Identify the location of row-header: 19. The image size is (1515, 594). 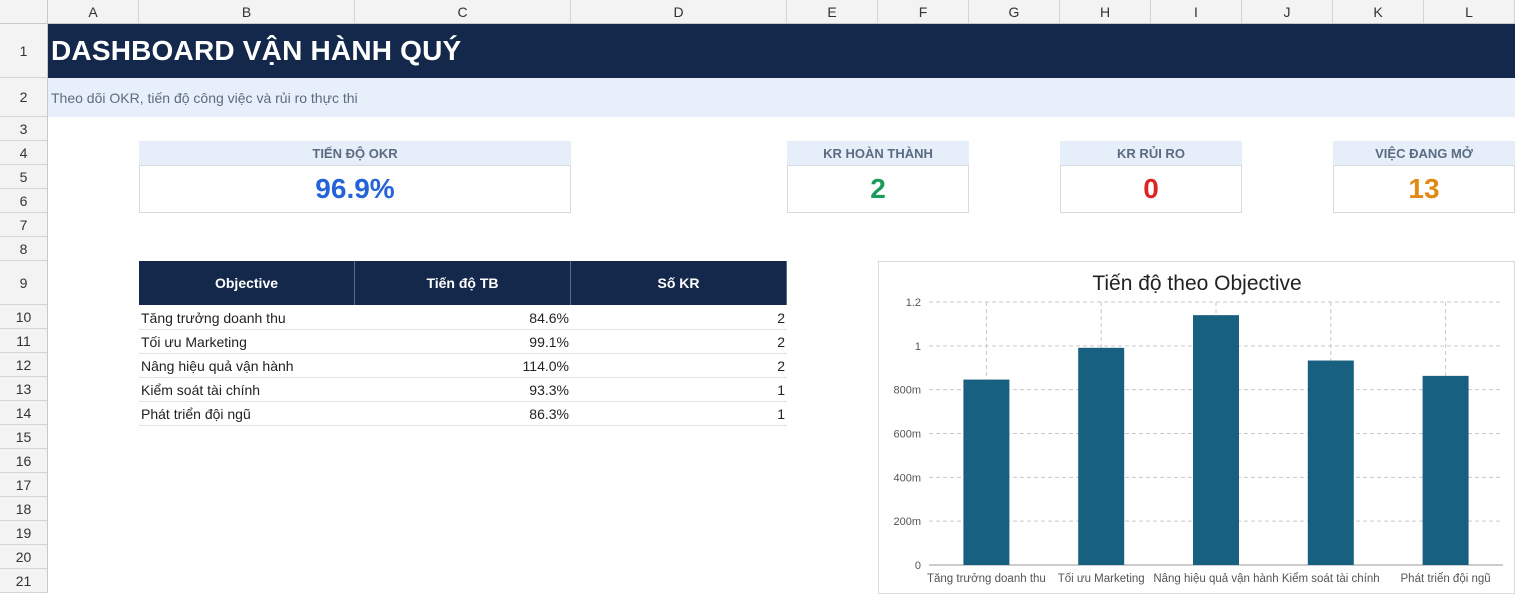
(24, 533).